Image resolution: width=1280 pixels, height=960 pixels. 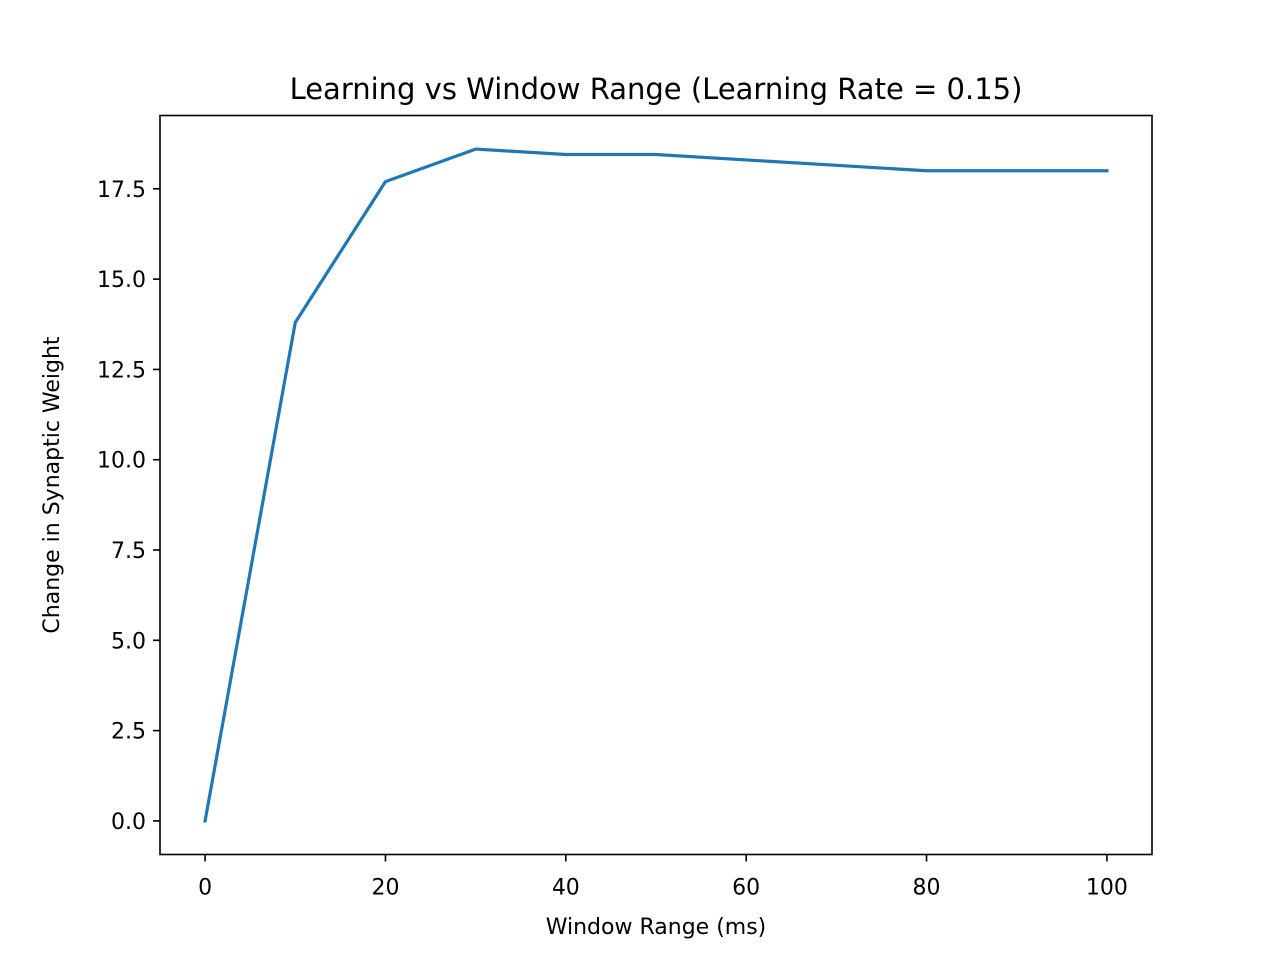 What do you see at coordinates (205, 888) in the screenshot?
I see `x-tick-label: 0` at bounding box center [205, 888].